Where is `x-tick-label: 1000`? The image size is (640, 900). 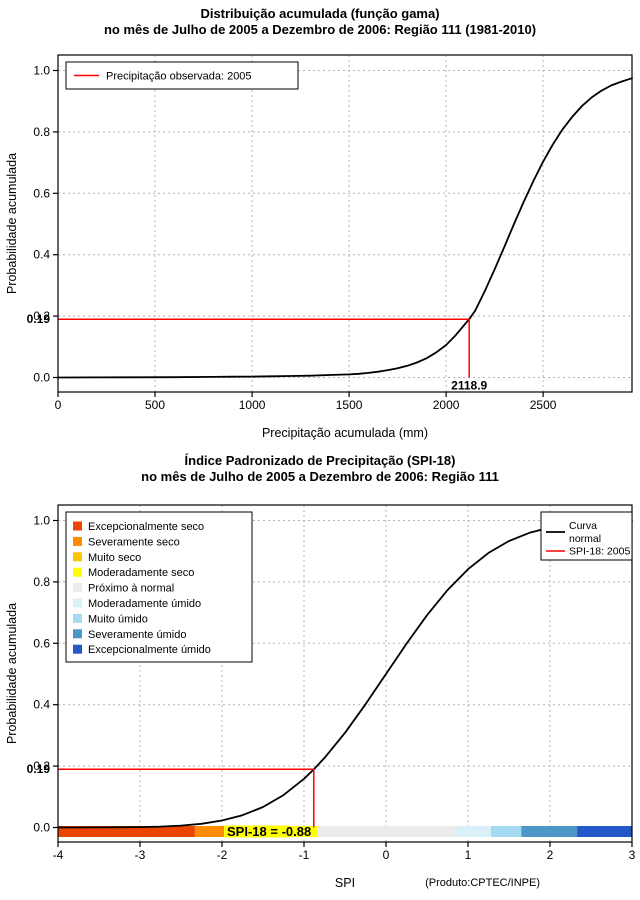
x-tick-label: 1000 is located at coordinates (252, 405).